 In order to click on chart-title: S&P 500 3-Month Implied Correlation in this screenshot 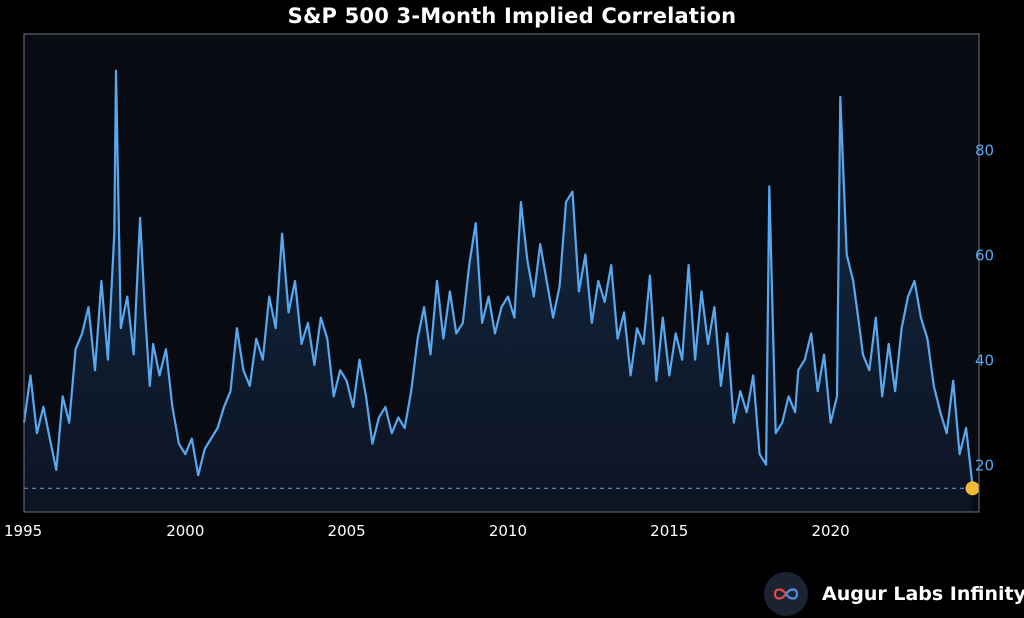, I will do `click(512, 16)`.